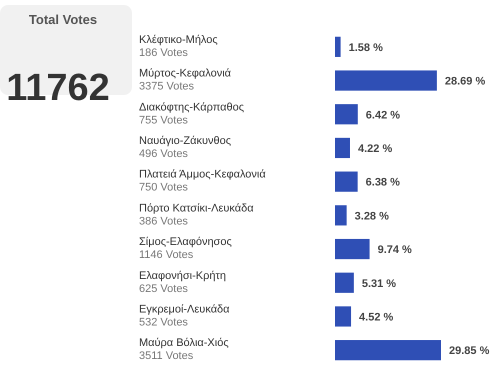 This screenshot has height=374, width=500. I want to click on text: 3375 Votes, so click(167, 86).